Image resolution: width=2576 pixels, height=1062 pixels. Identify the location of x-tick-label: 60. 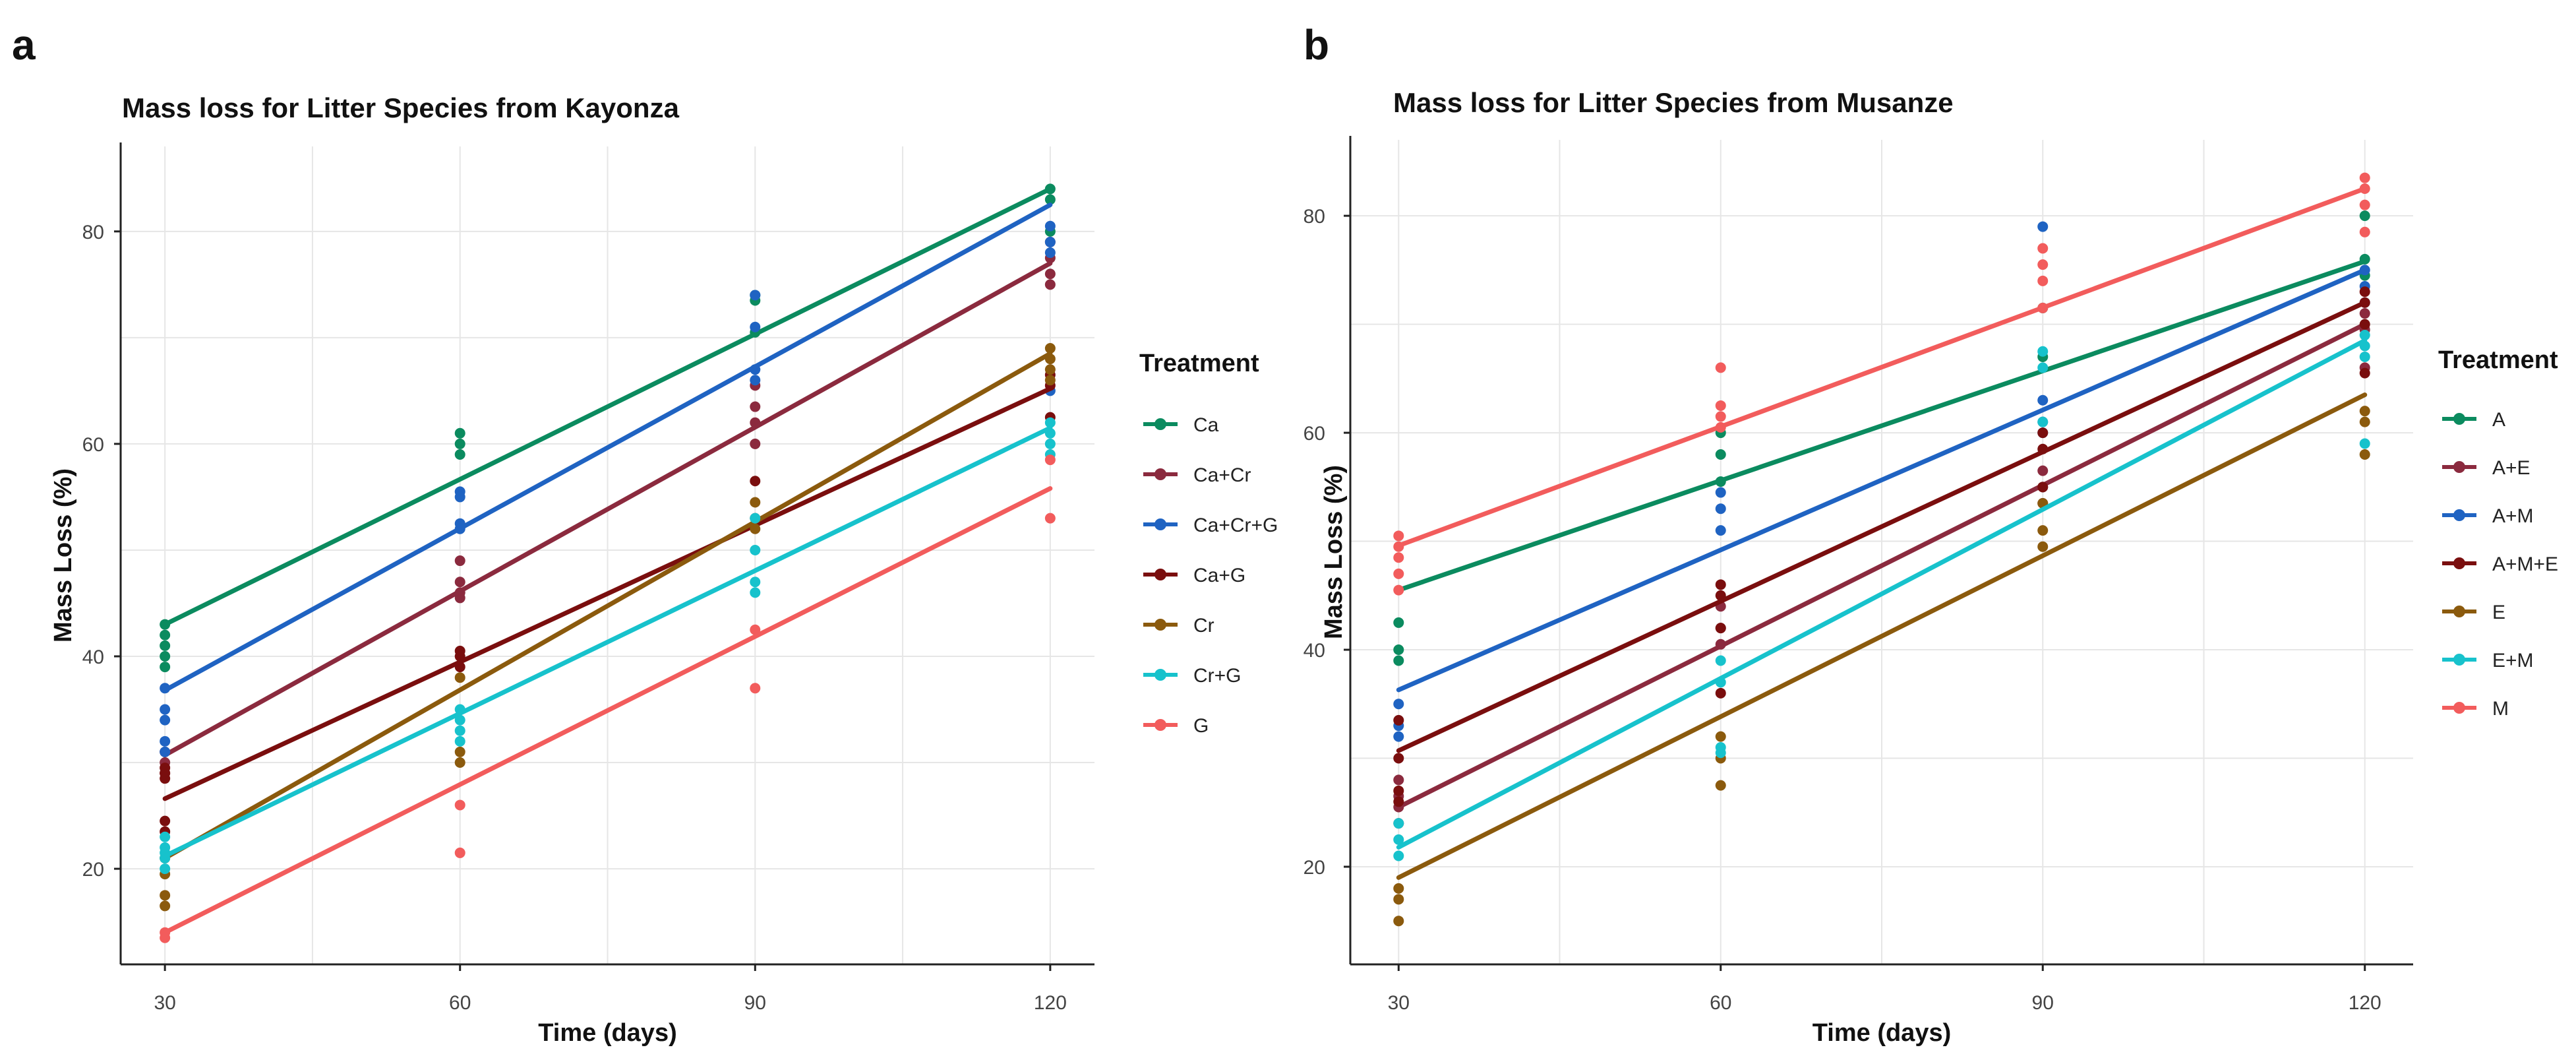
(1720, 1003).